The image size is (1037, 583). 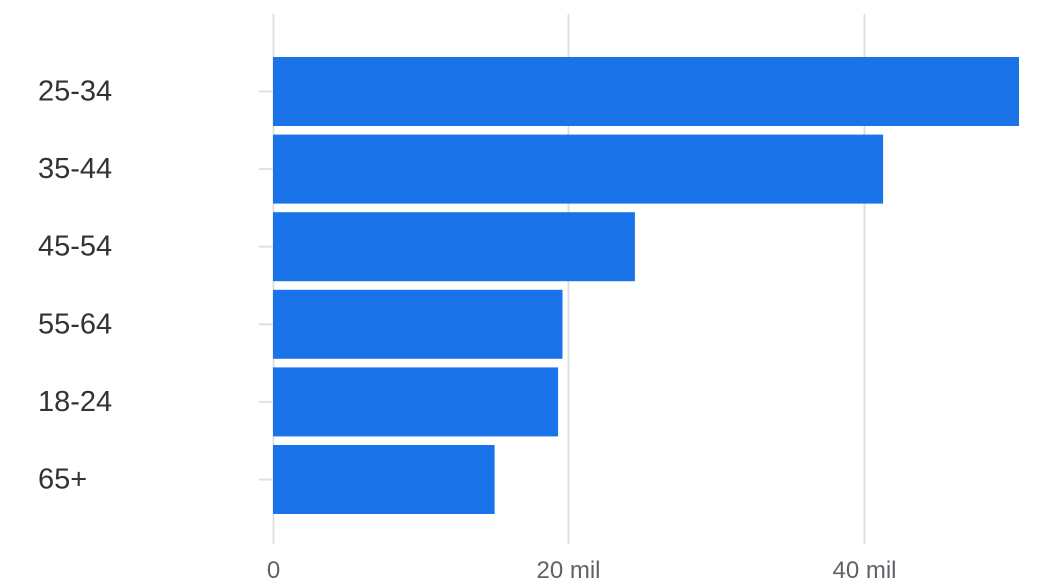 I want to click on category-labels: 25-34 35-44 45-54 55-64 18-24 65+, so click(x=75, y=286).